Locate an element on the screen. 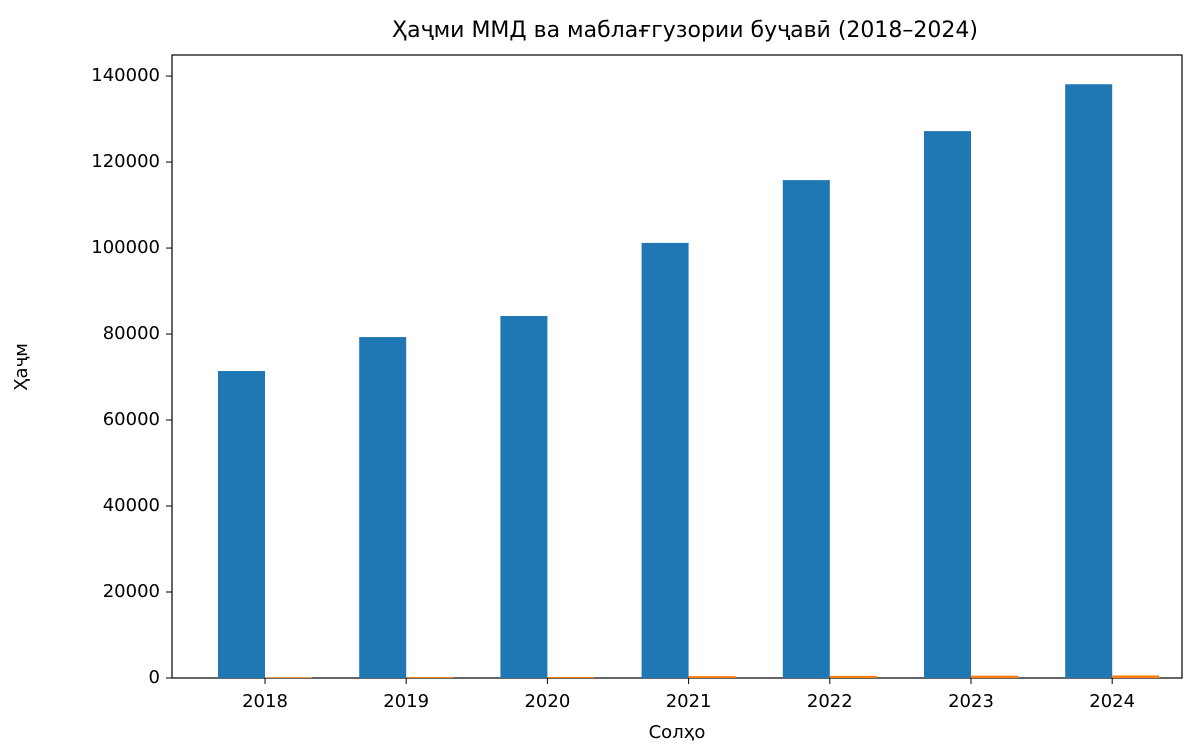  y-tick-label: 80000 is located at coordinates (131, 333).